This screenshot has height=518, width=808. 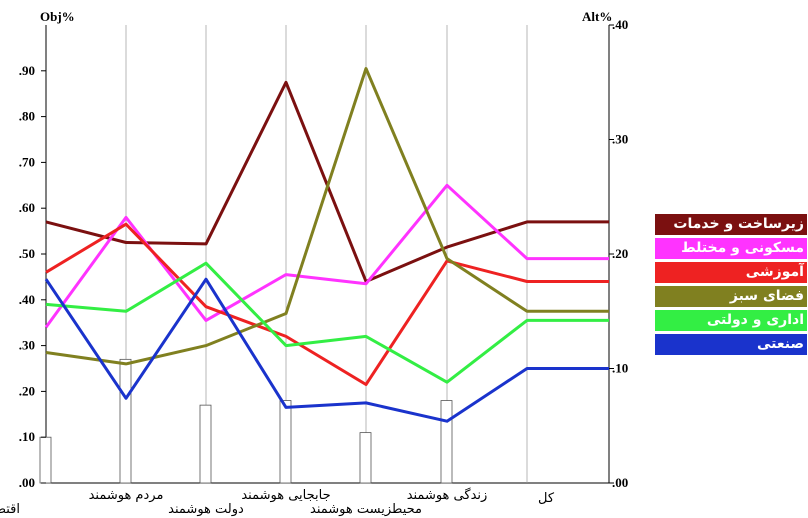 What do you see at coordinates (731, 344) in the screenshot?
I see `legend-item: صنعتی` at bounding box center [731, 344].